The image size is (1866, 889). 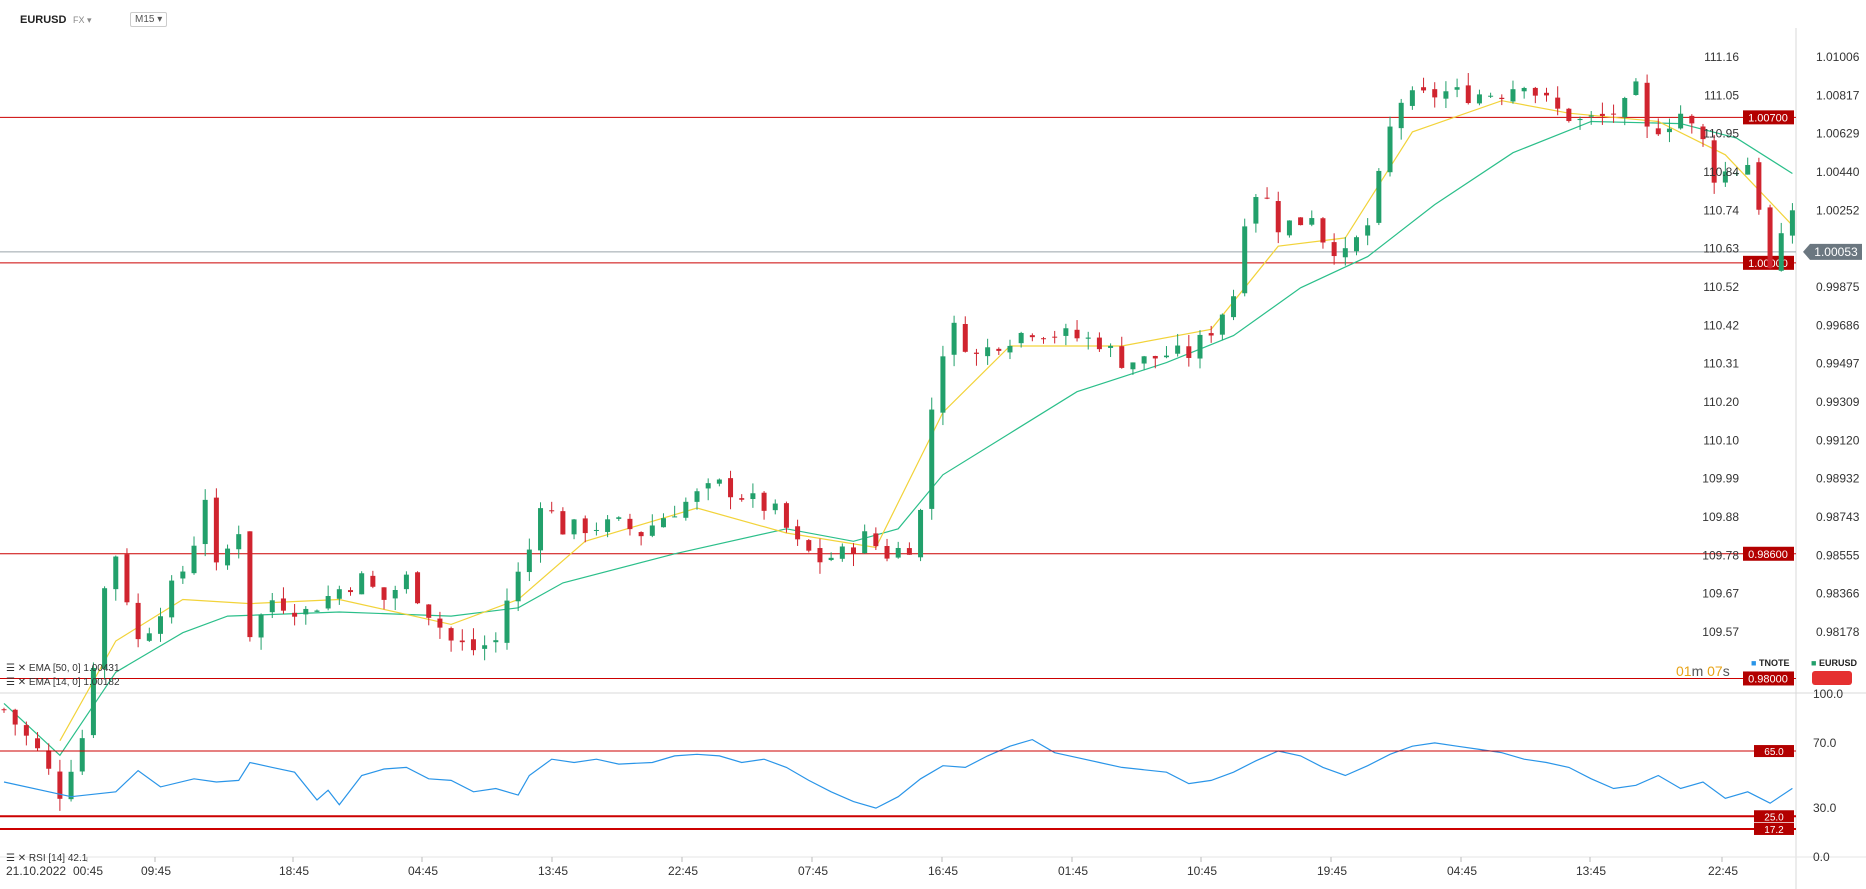 What do you see at coordinates (47, 858) in the screenshot?
I see `rsi-indicator-label: ☰ ✕ RSI [14] 42.1` at bounding box center [47, 858].